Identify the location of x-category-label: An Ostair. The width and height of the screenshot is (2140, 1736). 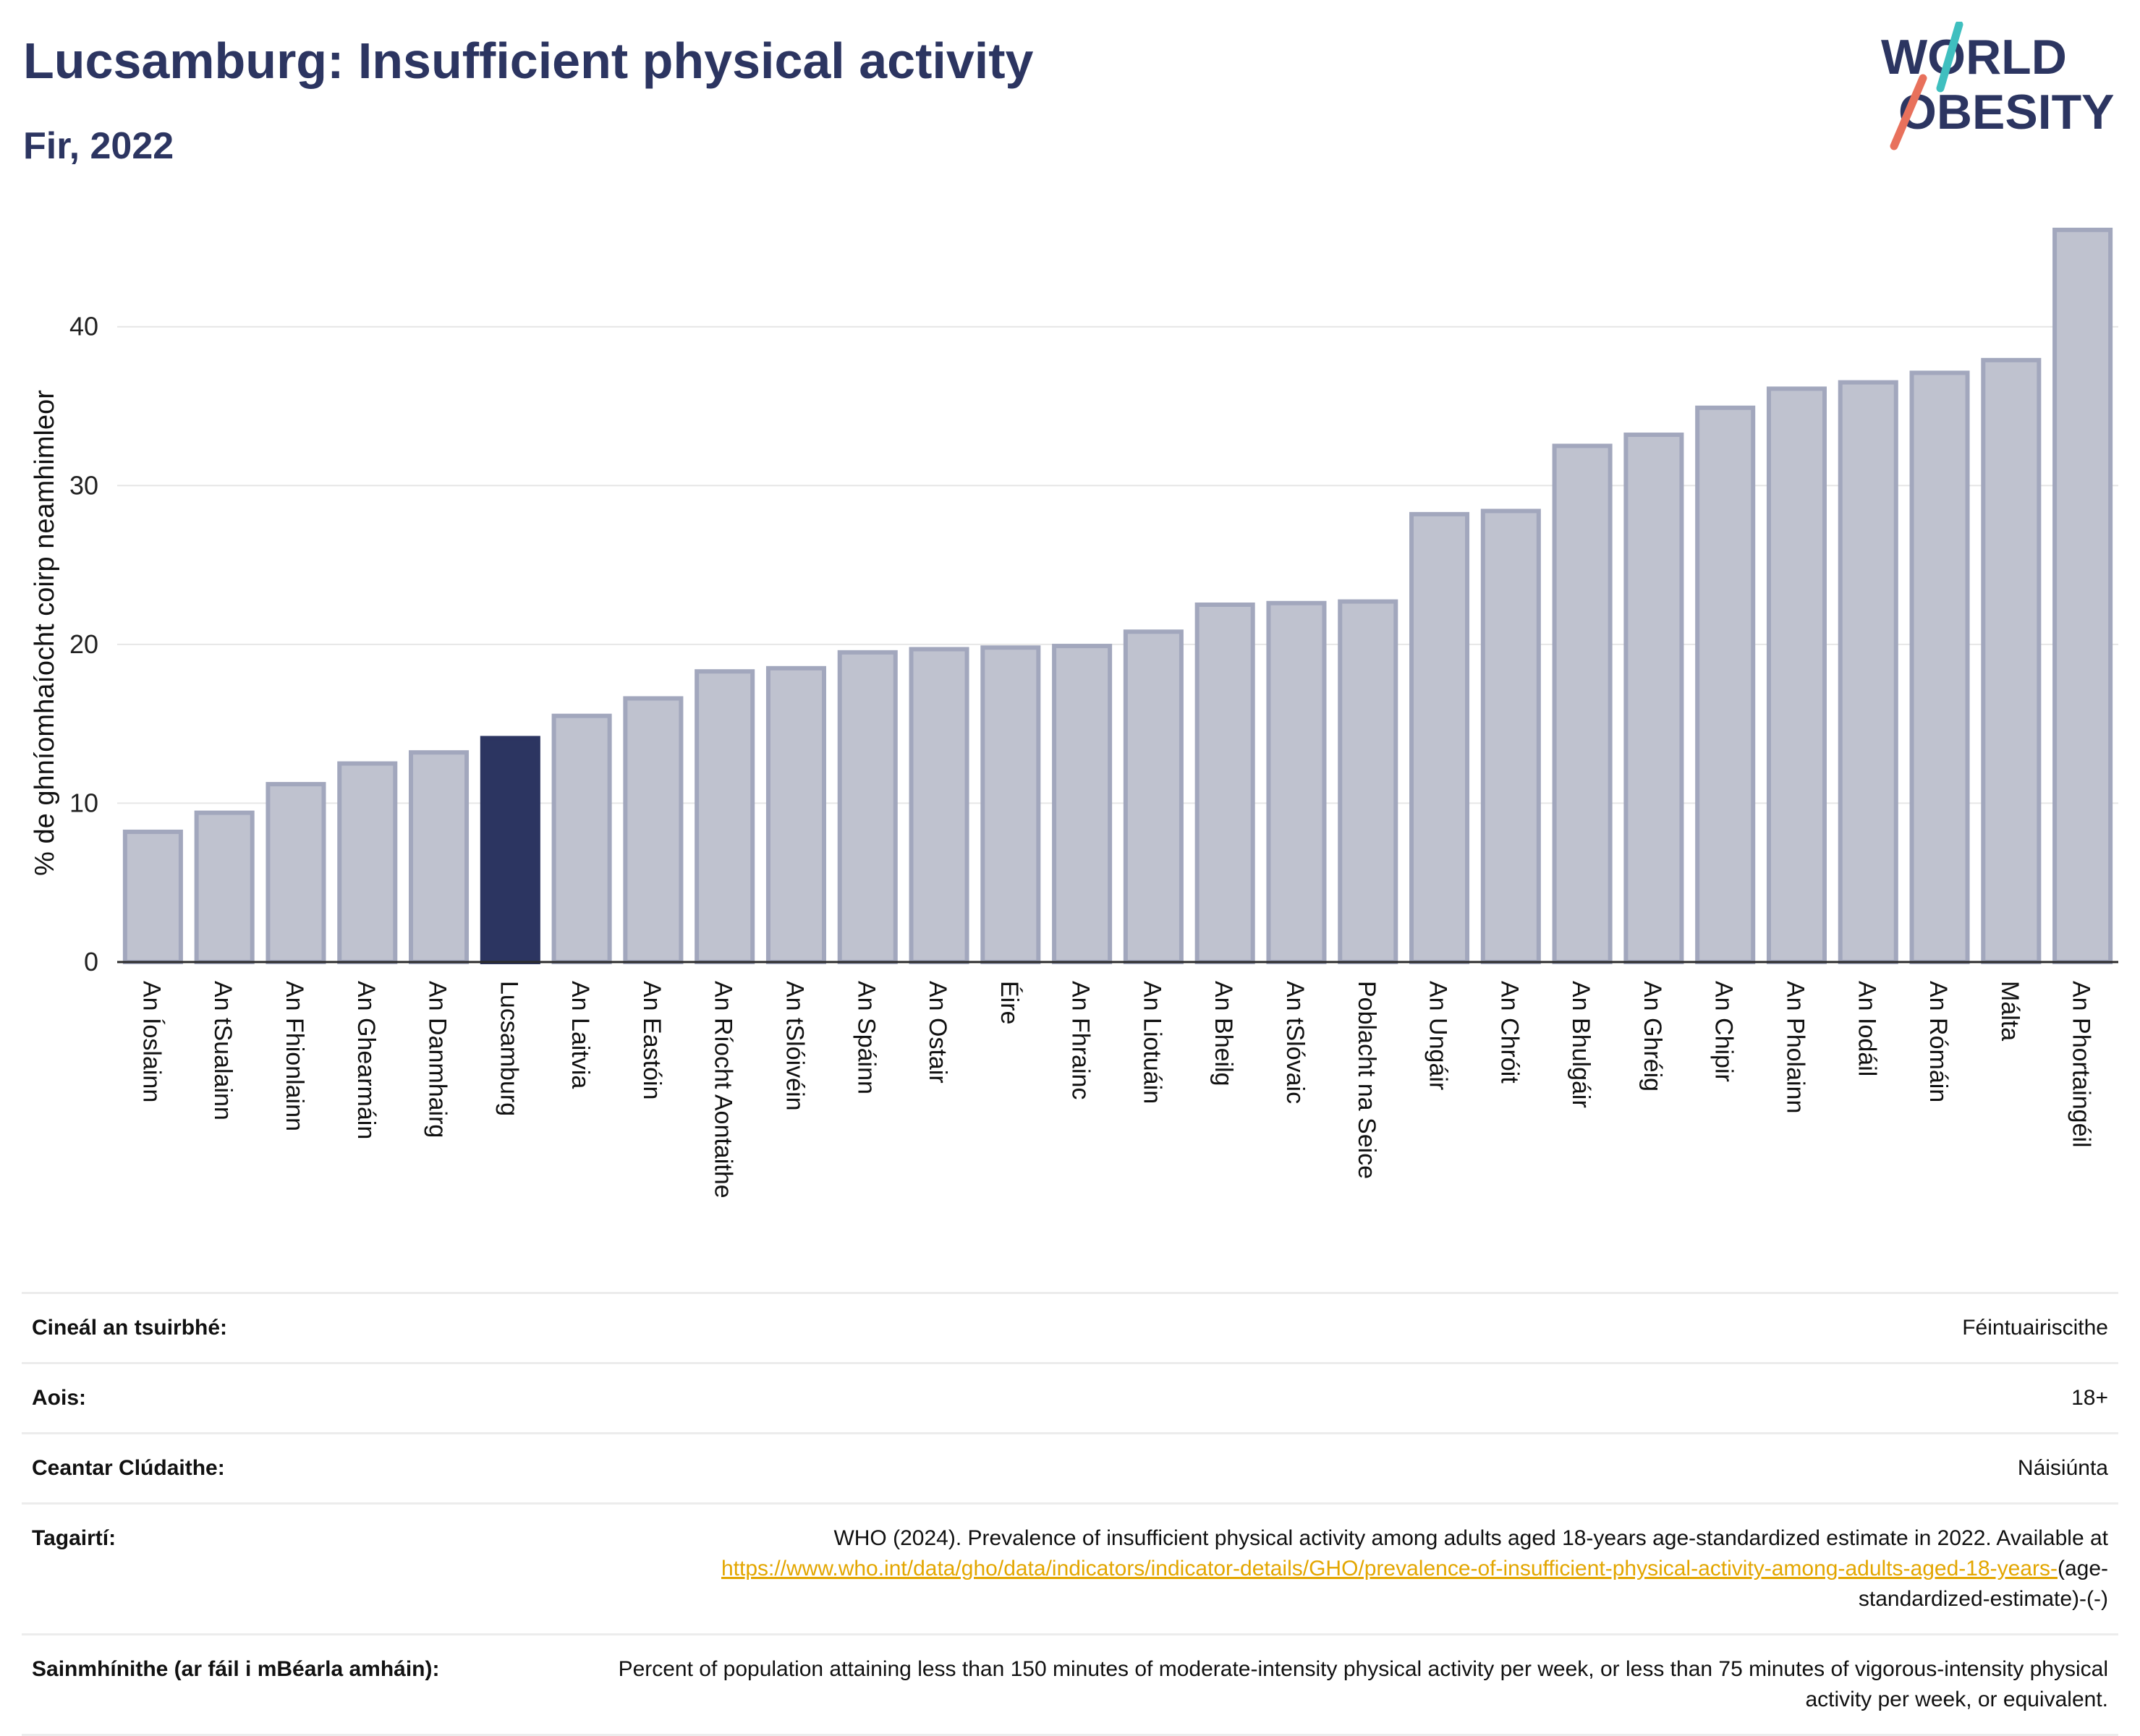
(937, 1033).